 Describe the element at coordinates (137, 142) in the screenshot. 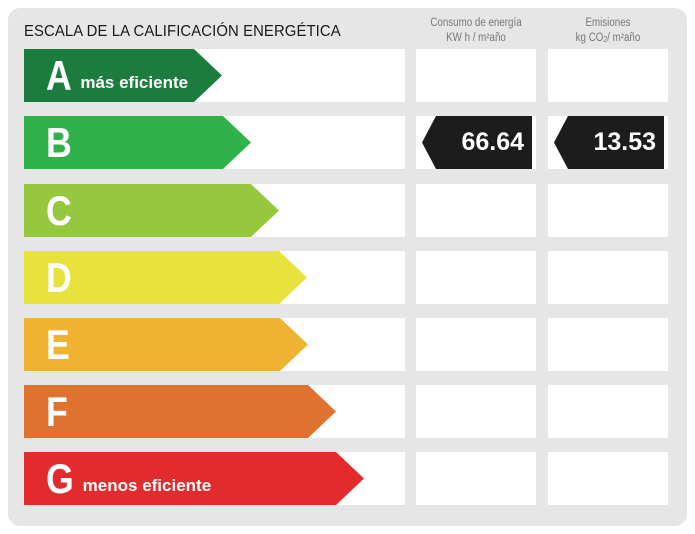

I see `rating-arrow-b: B` at that location.